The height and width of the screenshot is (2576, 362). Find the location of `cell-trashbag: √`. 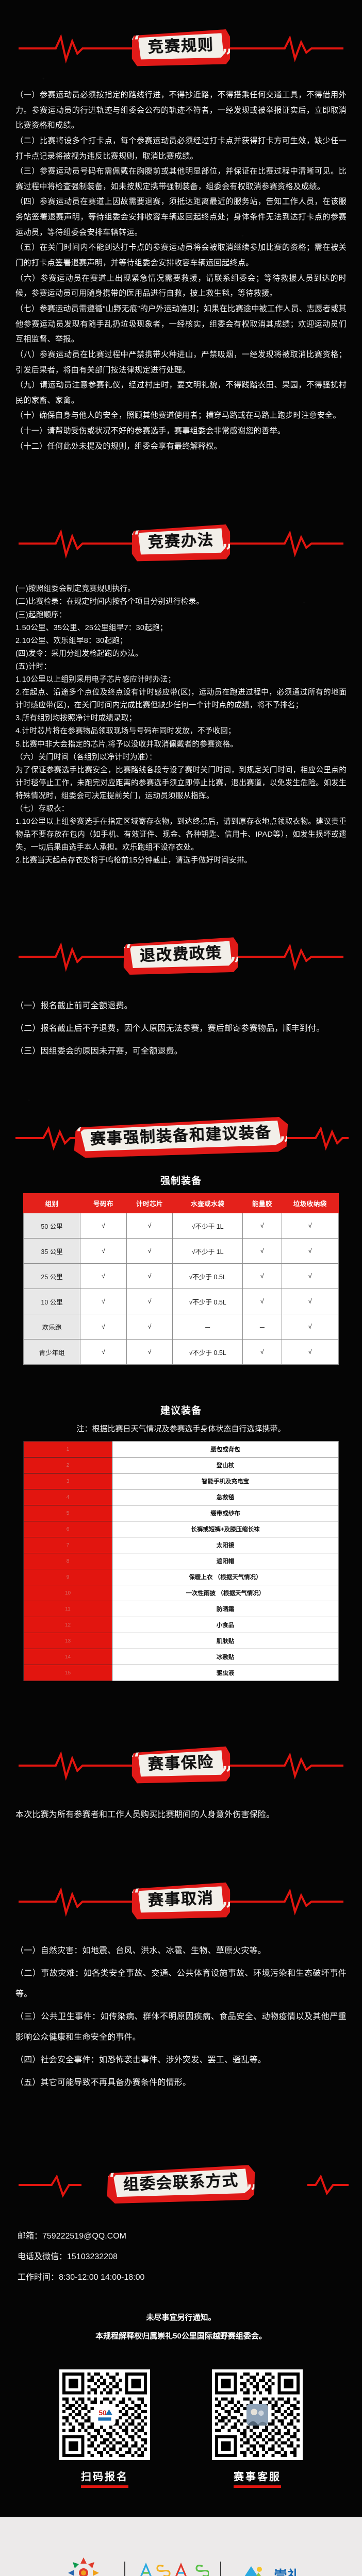

cell-trashbag: √ is located at coordinates (310, 1251).